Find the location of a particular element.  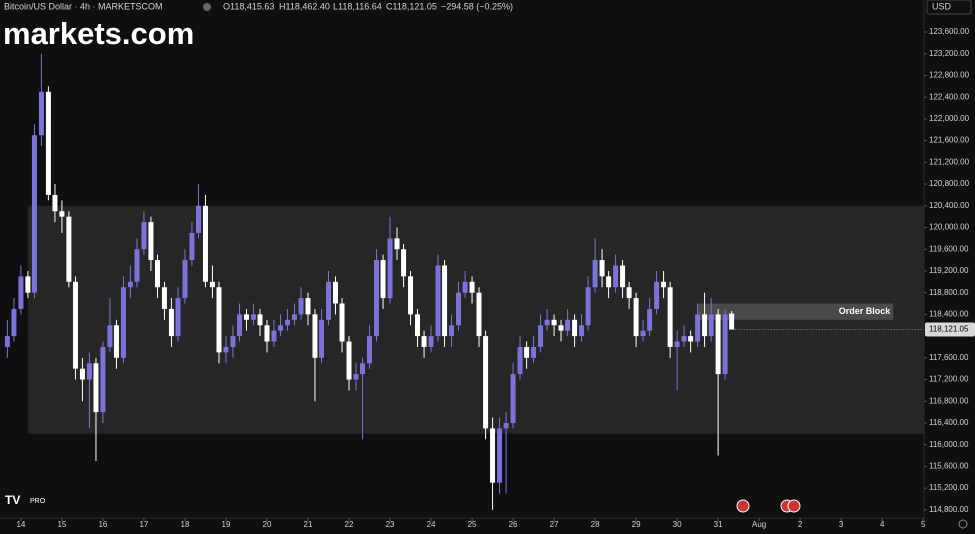

y-tick-label: 120,800.00 is located at coordinates (949, 183).